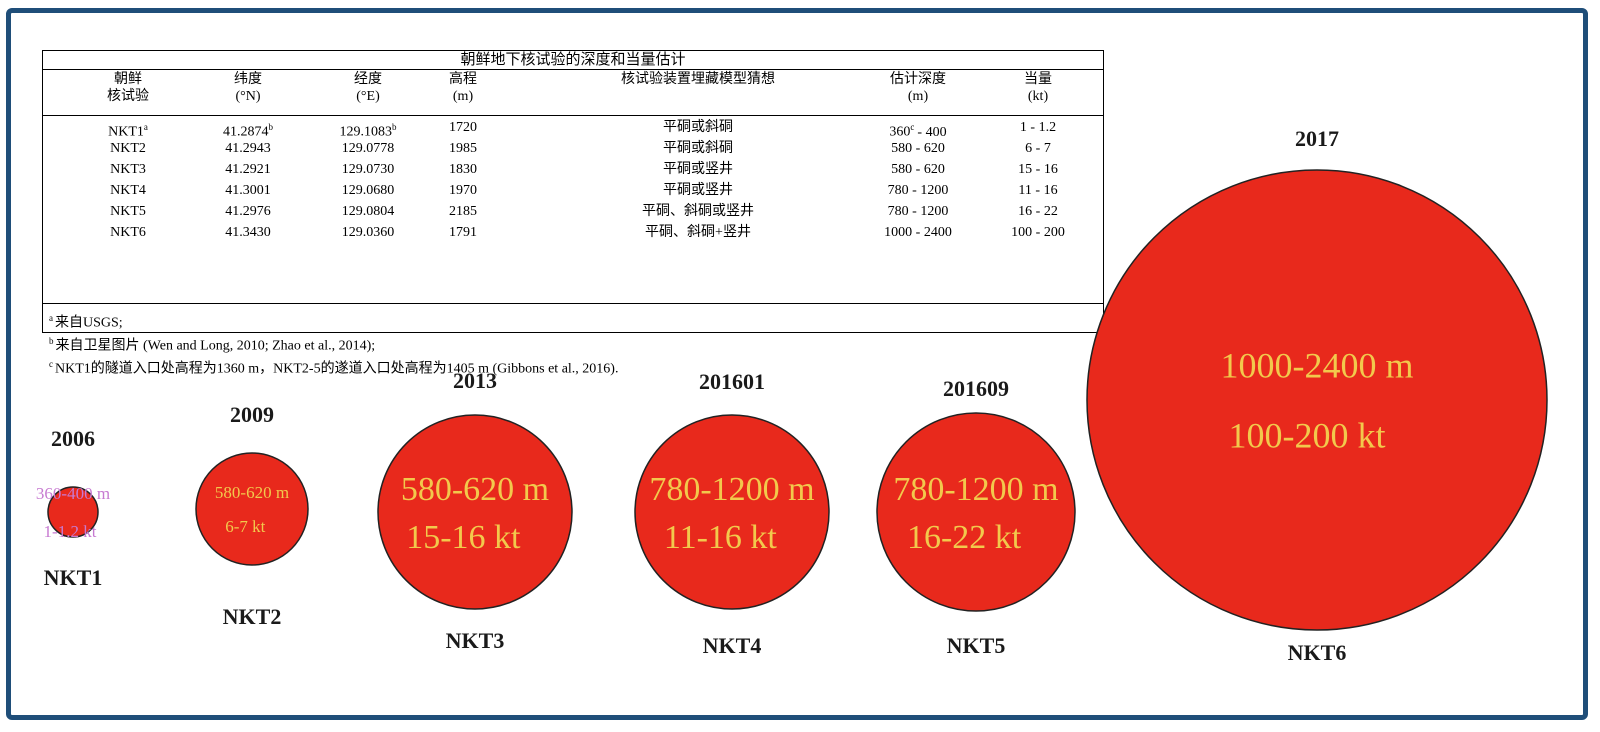  I want to click on test-year-label: 2017, so click(1317, 138).